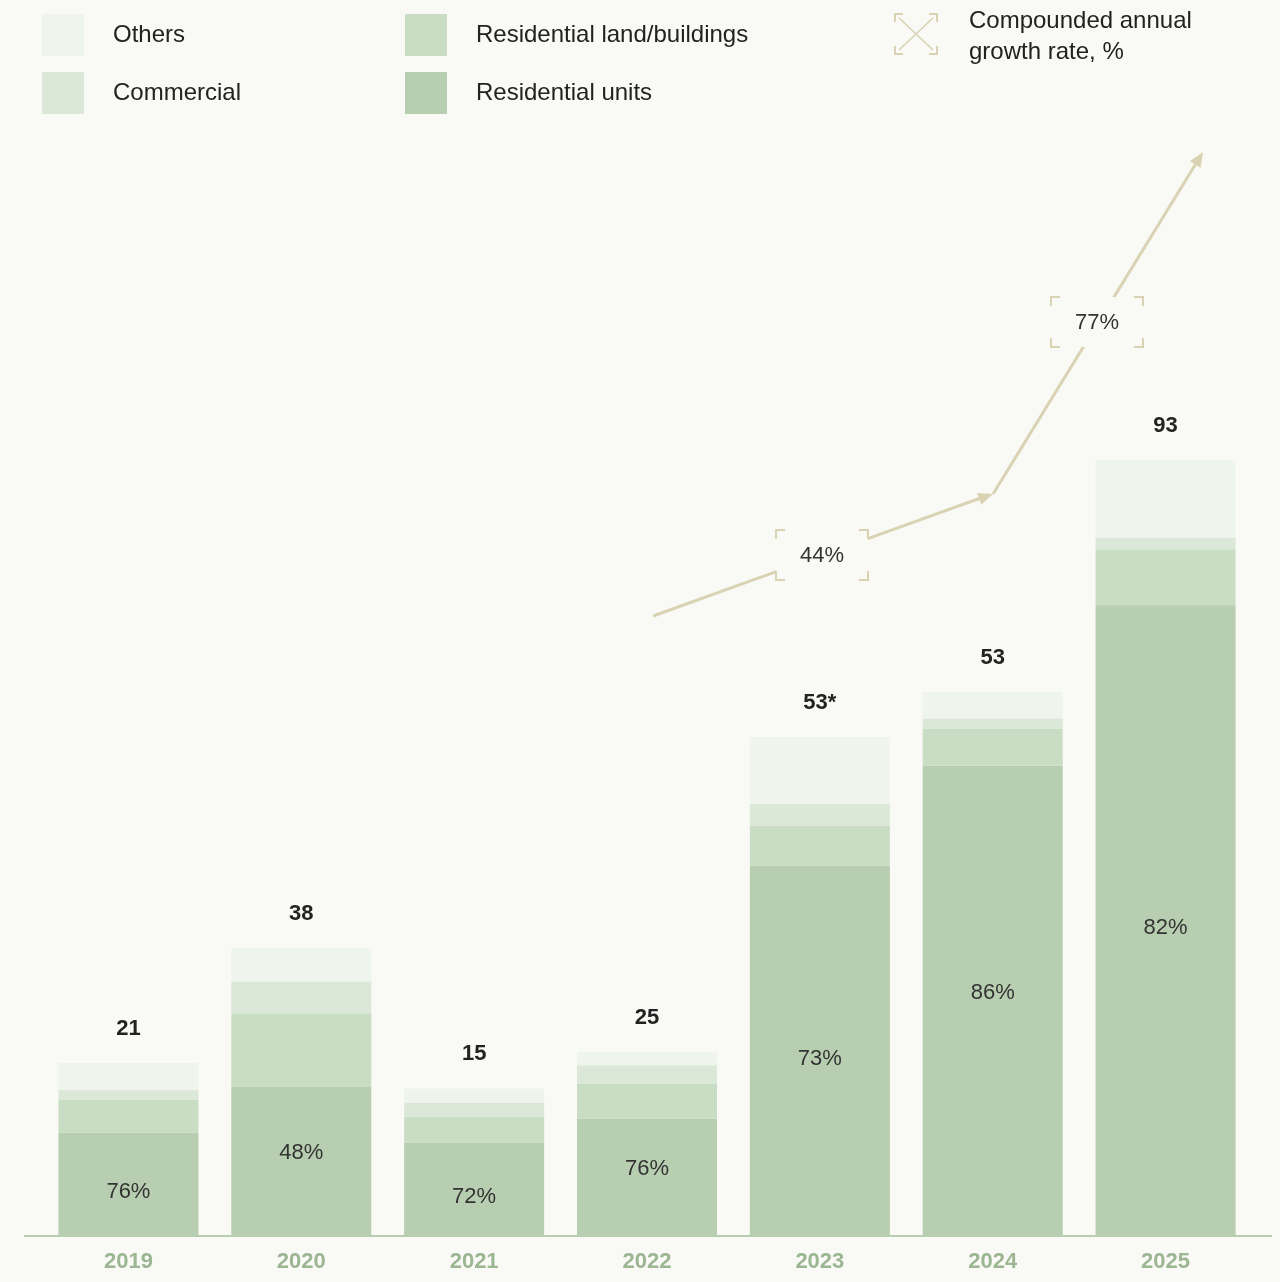 Image resolution: width=1288 pixels, height=1282 pixels. I want to click on legend-label: Residential land/buildings, so click(612, 34).